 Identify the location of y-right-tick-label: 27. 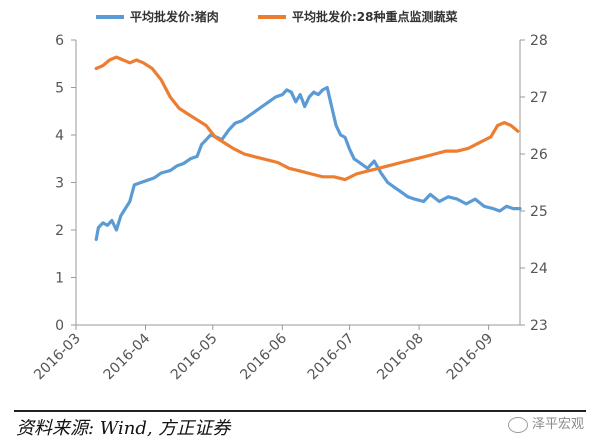
(539, 98).